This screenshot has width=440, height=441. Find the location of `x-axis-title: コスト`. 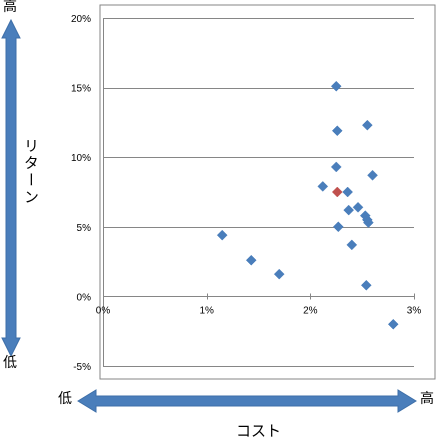

x-axis-title: コスト is located at coordinates (259, 431).